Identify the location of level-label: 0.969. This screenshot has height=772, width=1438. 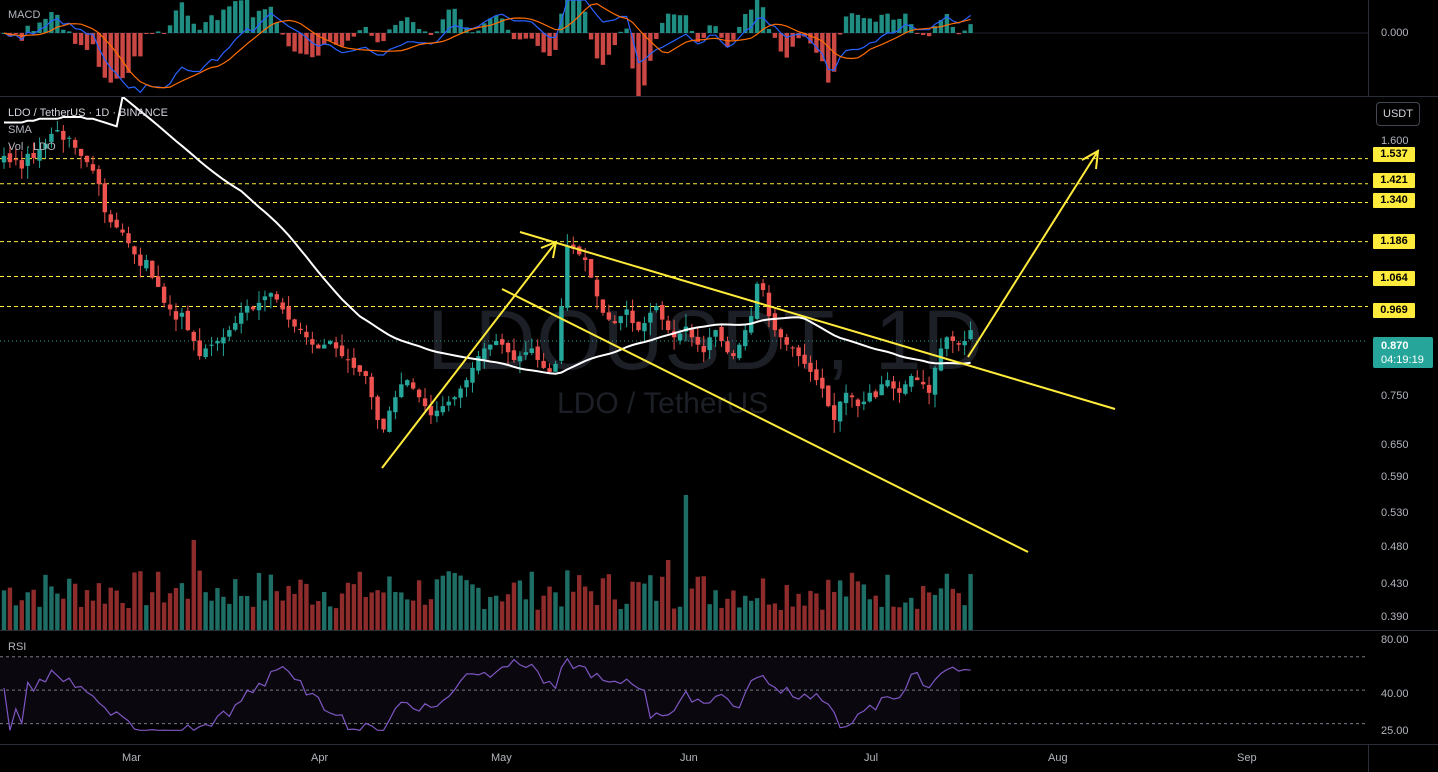
(1394, 310).